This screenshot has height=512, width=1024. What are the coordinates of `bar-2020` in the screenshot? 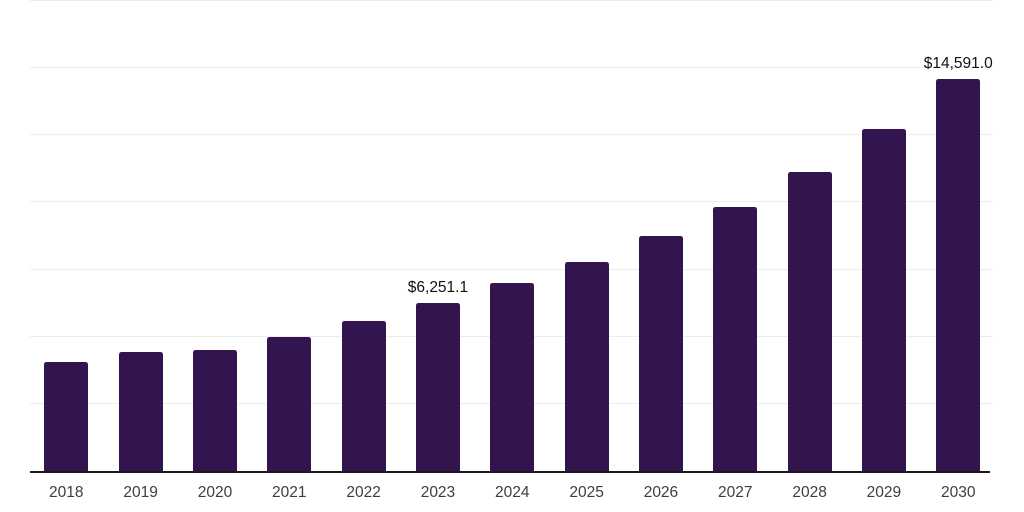 It's located at (214, 410).